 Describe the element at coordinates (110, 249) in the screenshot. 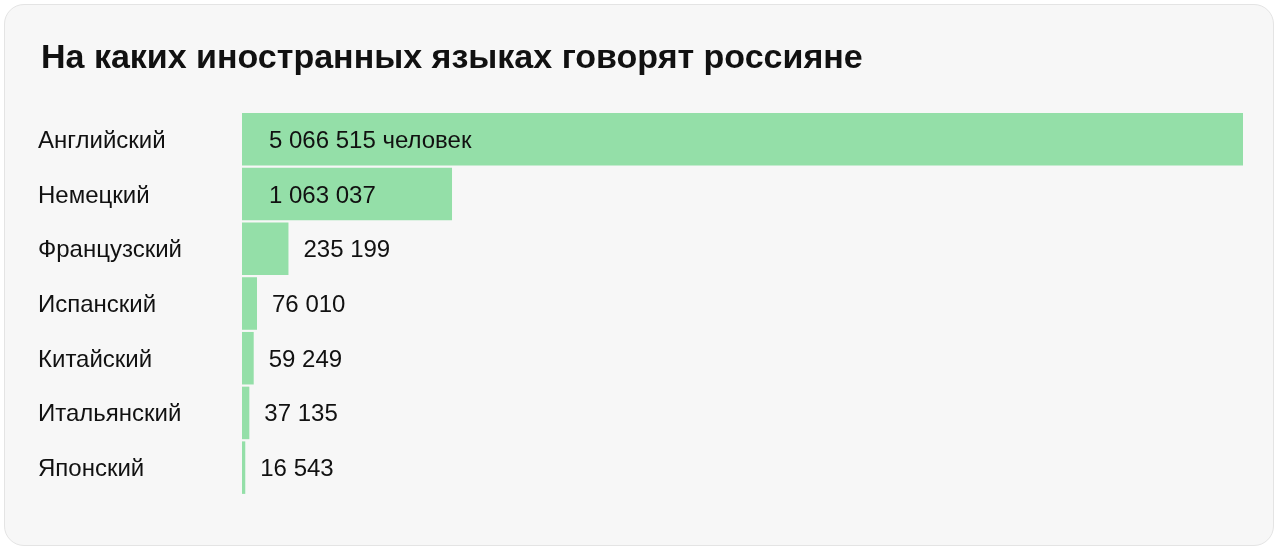

I see `y-tick-label: Французский` at that location.